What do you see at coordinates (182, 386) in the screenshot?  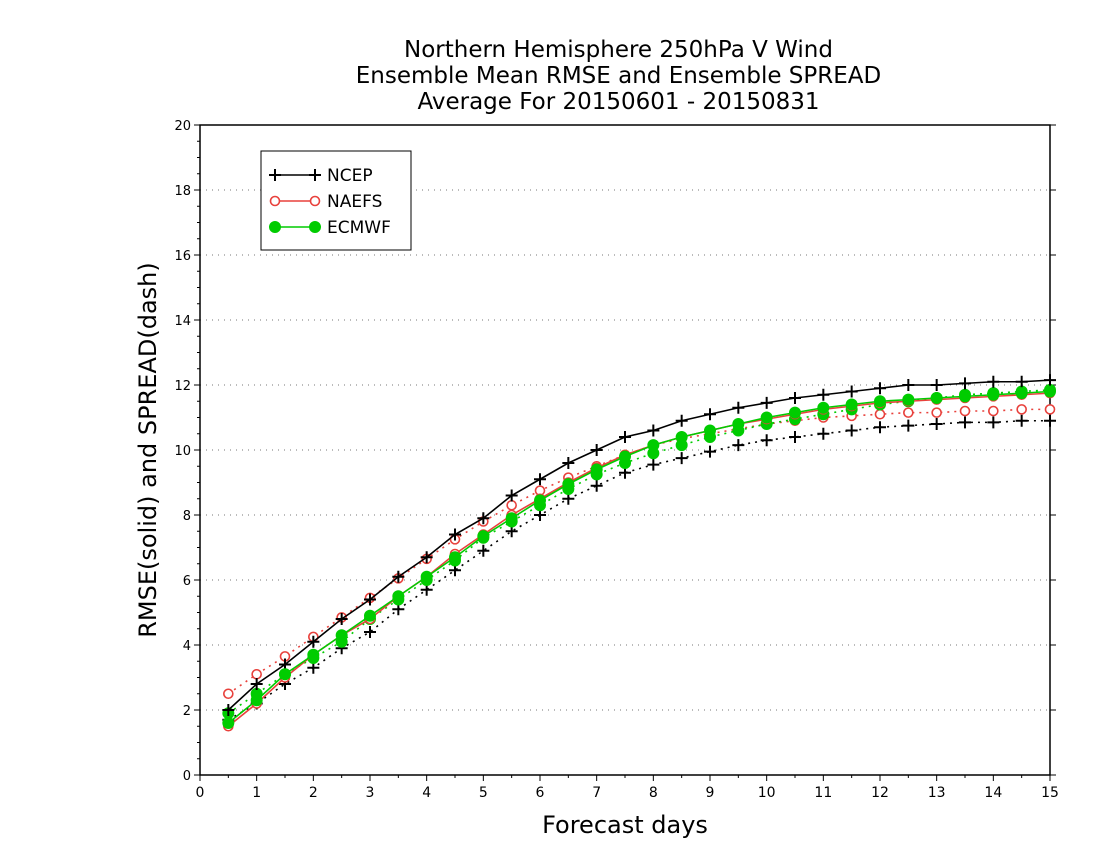 I see `y-tick-label: 12` at bounding box center [182, 386].